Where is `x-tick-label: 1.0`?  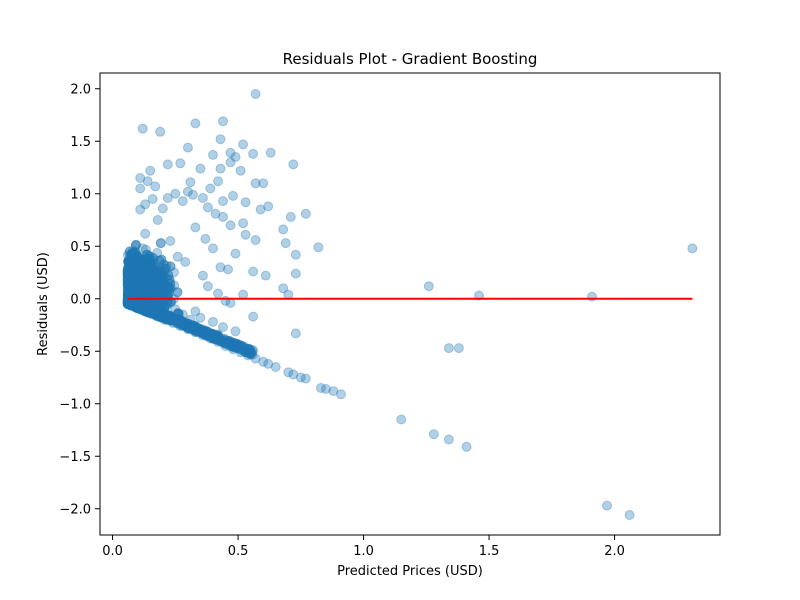 x-tick-label: 1.0 is located at coordinates (363, 551).